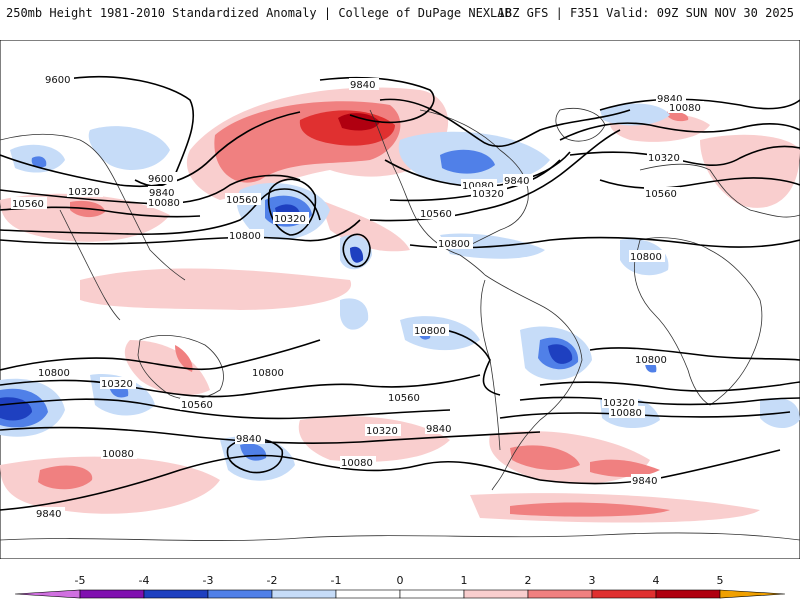 The height and width of the screenshot is (600, 800). I want to click on contour-10080-southern, so click(270, 435).